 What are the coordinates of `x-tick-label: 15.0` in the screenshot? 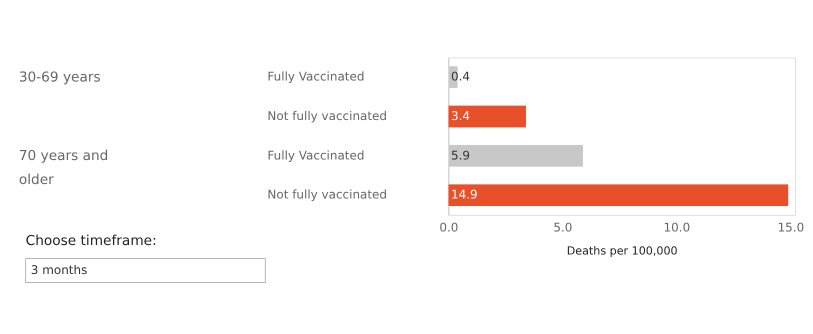 It's located at (791, 227).